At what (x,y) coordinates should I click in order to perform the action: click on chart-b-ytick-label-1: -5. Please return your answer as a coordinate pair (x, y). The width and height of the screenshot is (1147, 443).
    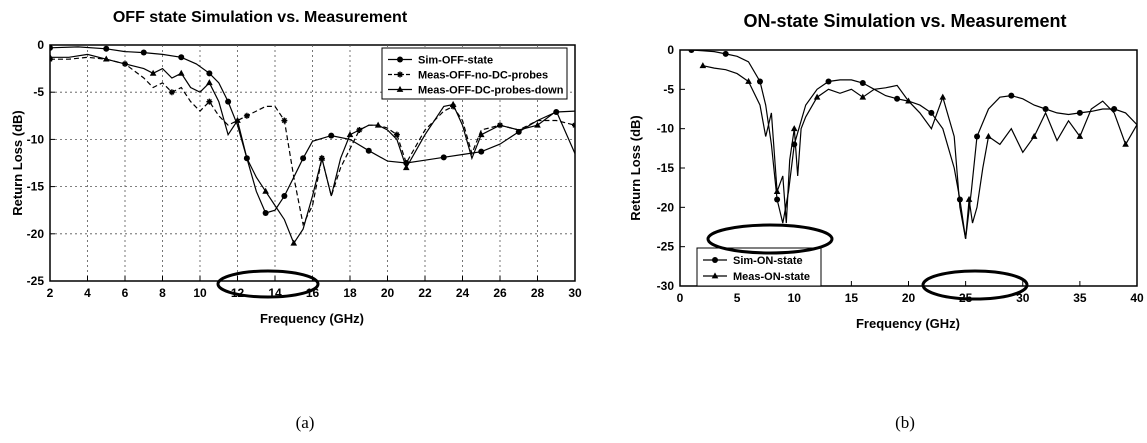
    Looking at the image, I should click on (668, 89).